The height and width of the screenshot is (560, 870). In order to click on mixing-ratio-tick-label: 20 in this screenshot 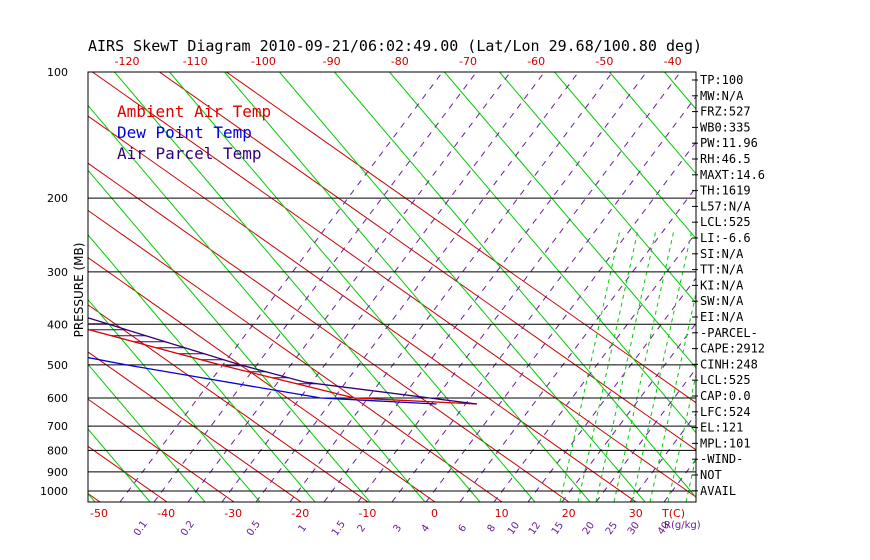, I will do `click(589, 528)`.